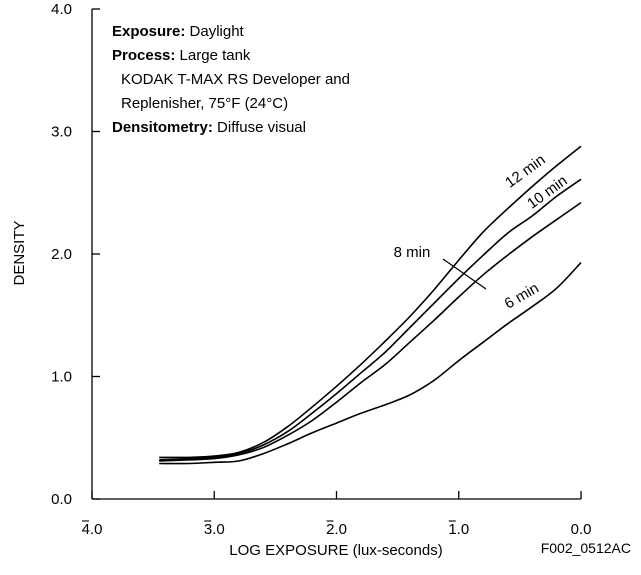 The width and height of the screenshot is (641, 575). Describe the element at coordinates (214, 31) in the screenshot. I see `info-value: Daylight` at that location.